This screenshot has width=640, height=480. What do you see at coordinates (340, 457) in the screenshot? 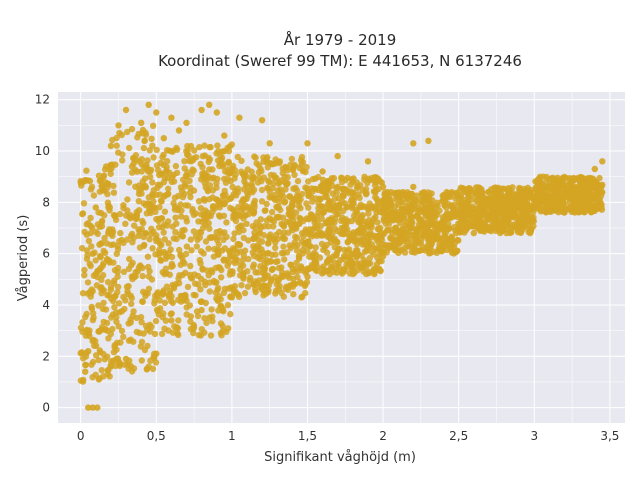
I see `x-axis-label: Signifikant våghöjd (m)` at bounding box center [340, 457].